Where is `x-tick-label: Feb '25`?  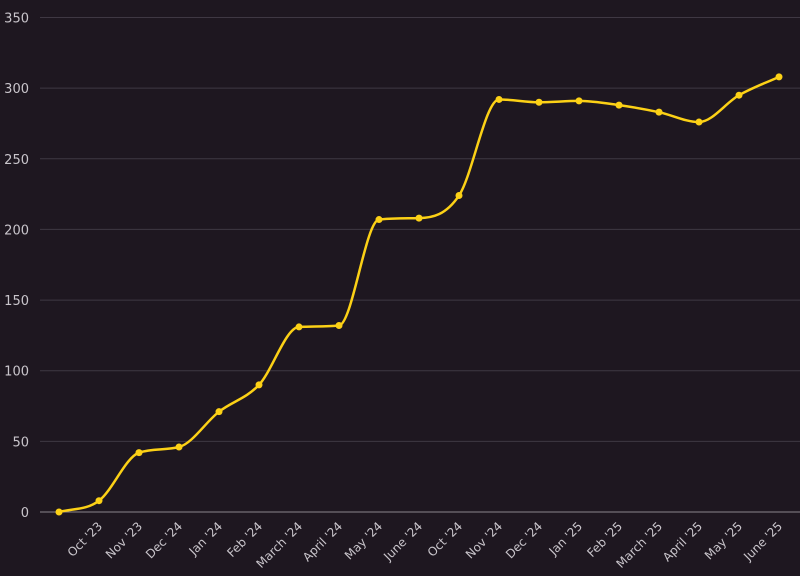
x-tick-label: Feb '25 is located at coordinates (604, 539).